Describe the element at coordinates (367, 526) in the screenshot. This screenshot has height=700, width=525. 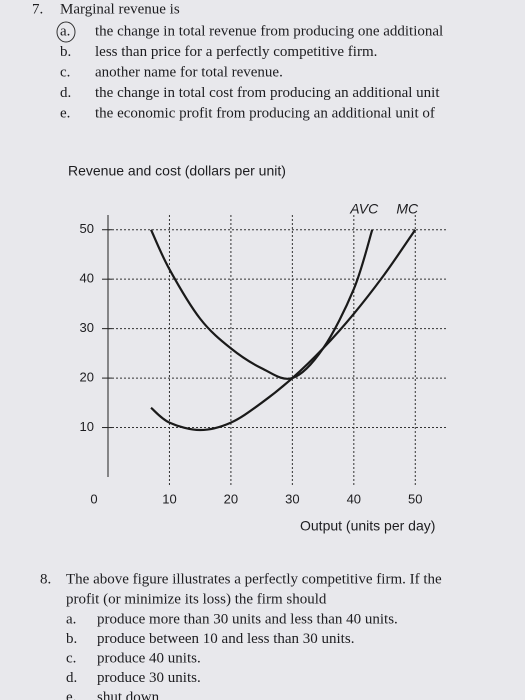
I see `x-axis-label: Output (units per day)` at that location.